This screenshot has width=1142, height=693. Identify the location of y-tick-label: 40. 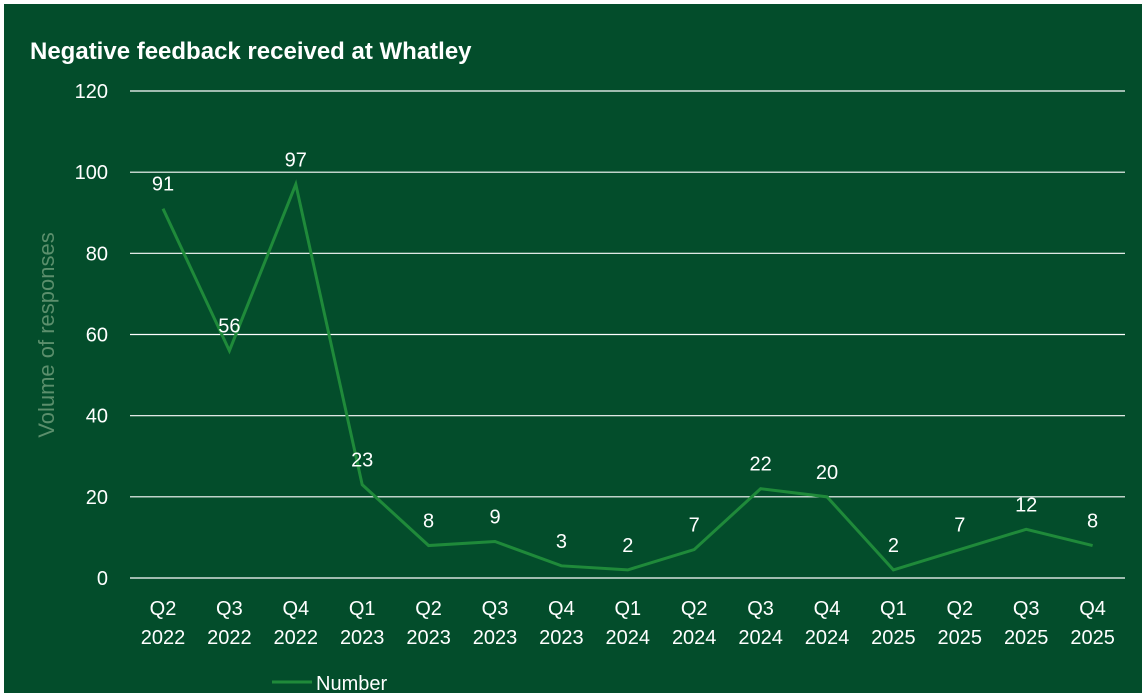
(97, 417).